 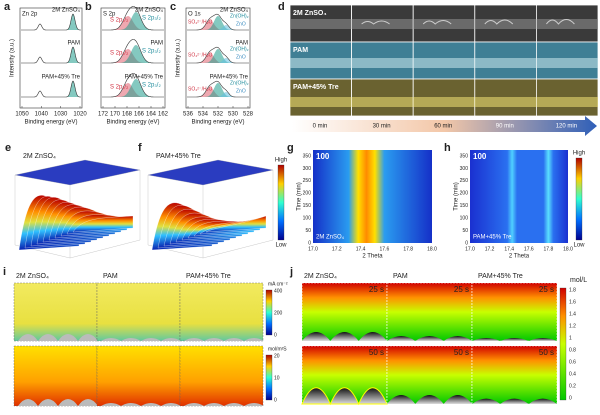 What do you see at coordinates (570, 338) in the screenshot?
I see `tick-label: 1` at bounding box center [570, 338].